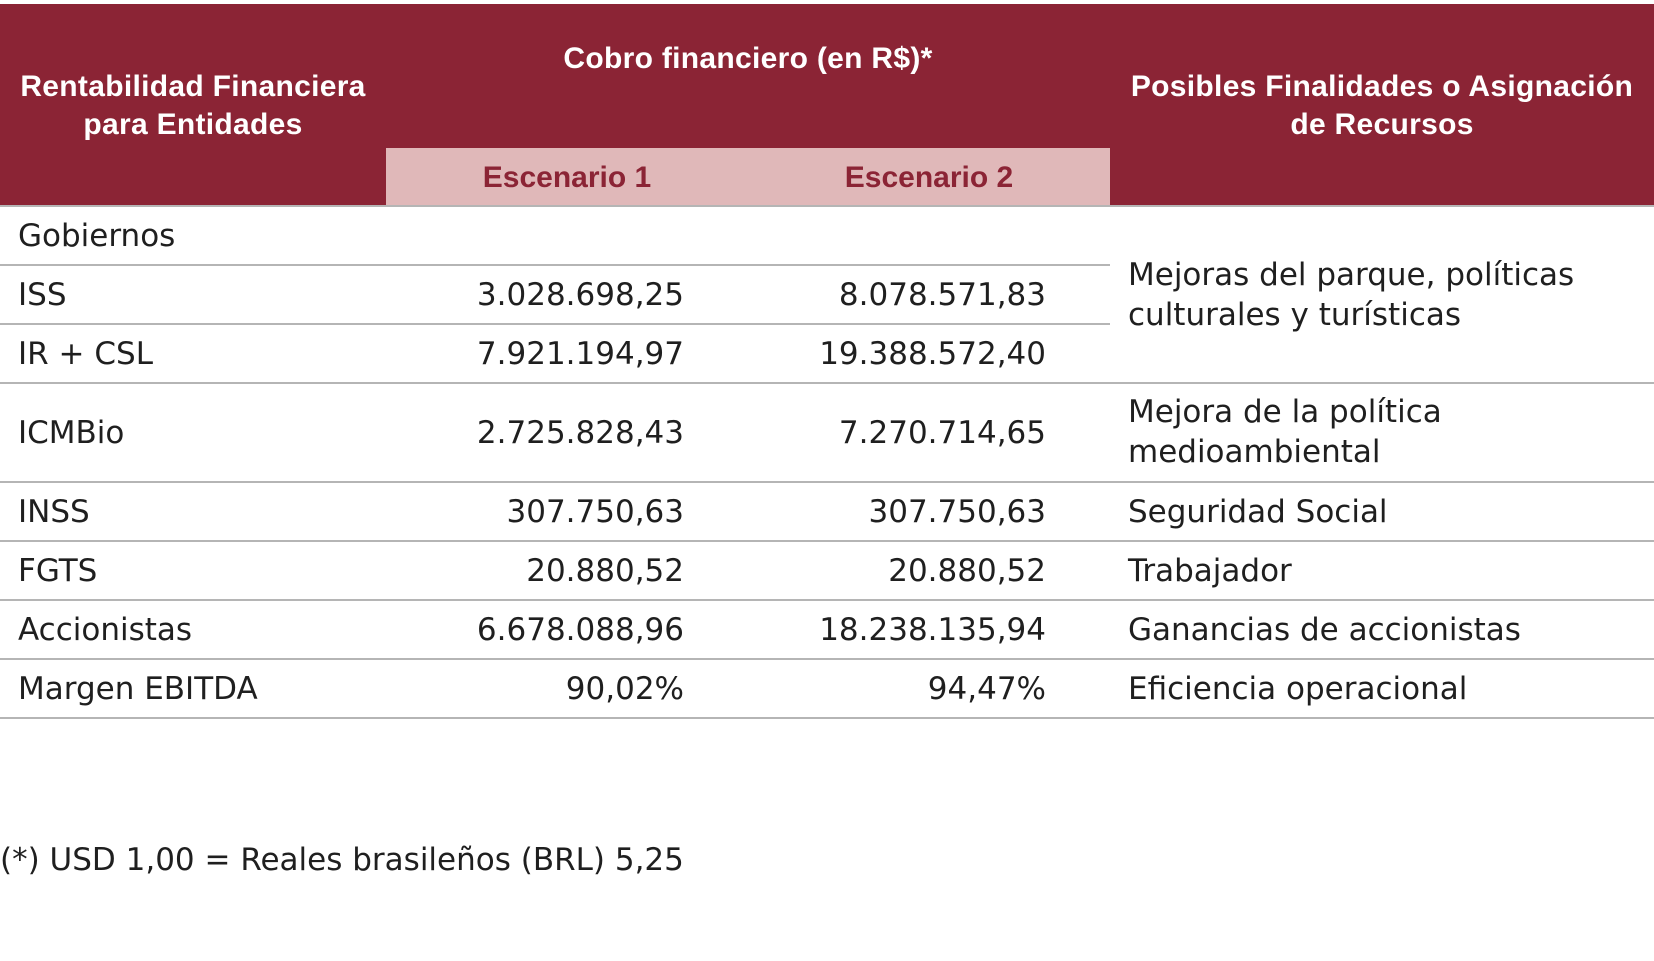  Describe the element at coordinates (1324, 630) in the screenshot. I see `purpose-shareholders: Ganancias de accionistas` at that location.